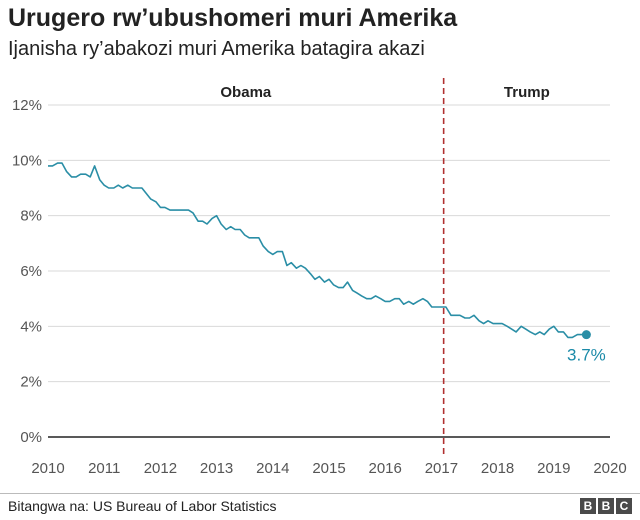 The image size is (640, 520). I want to click on bbc-logo: B B C, so click(606, 506).